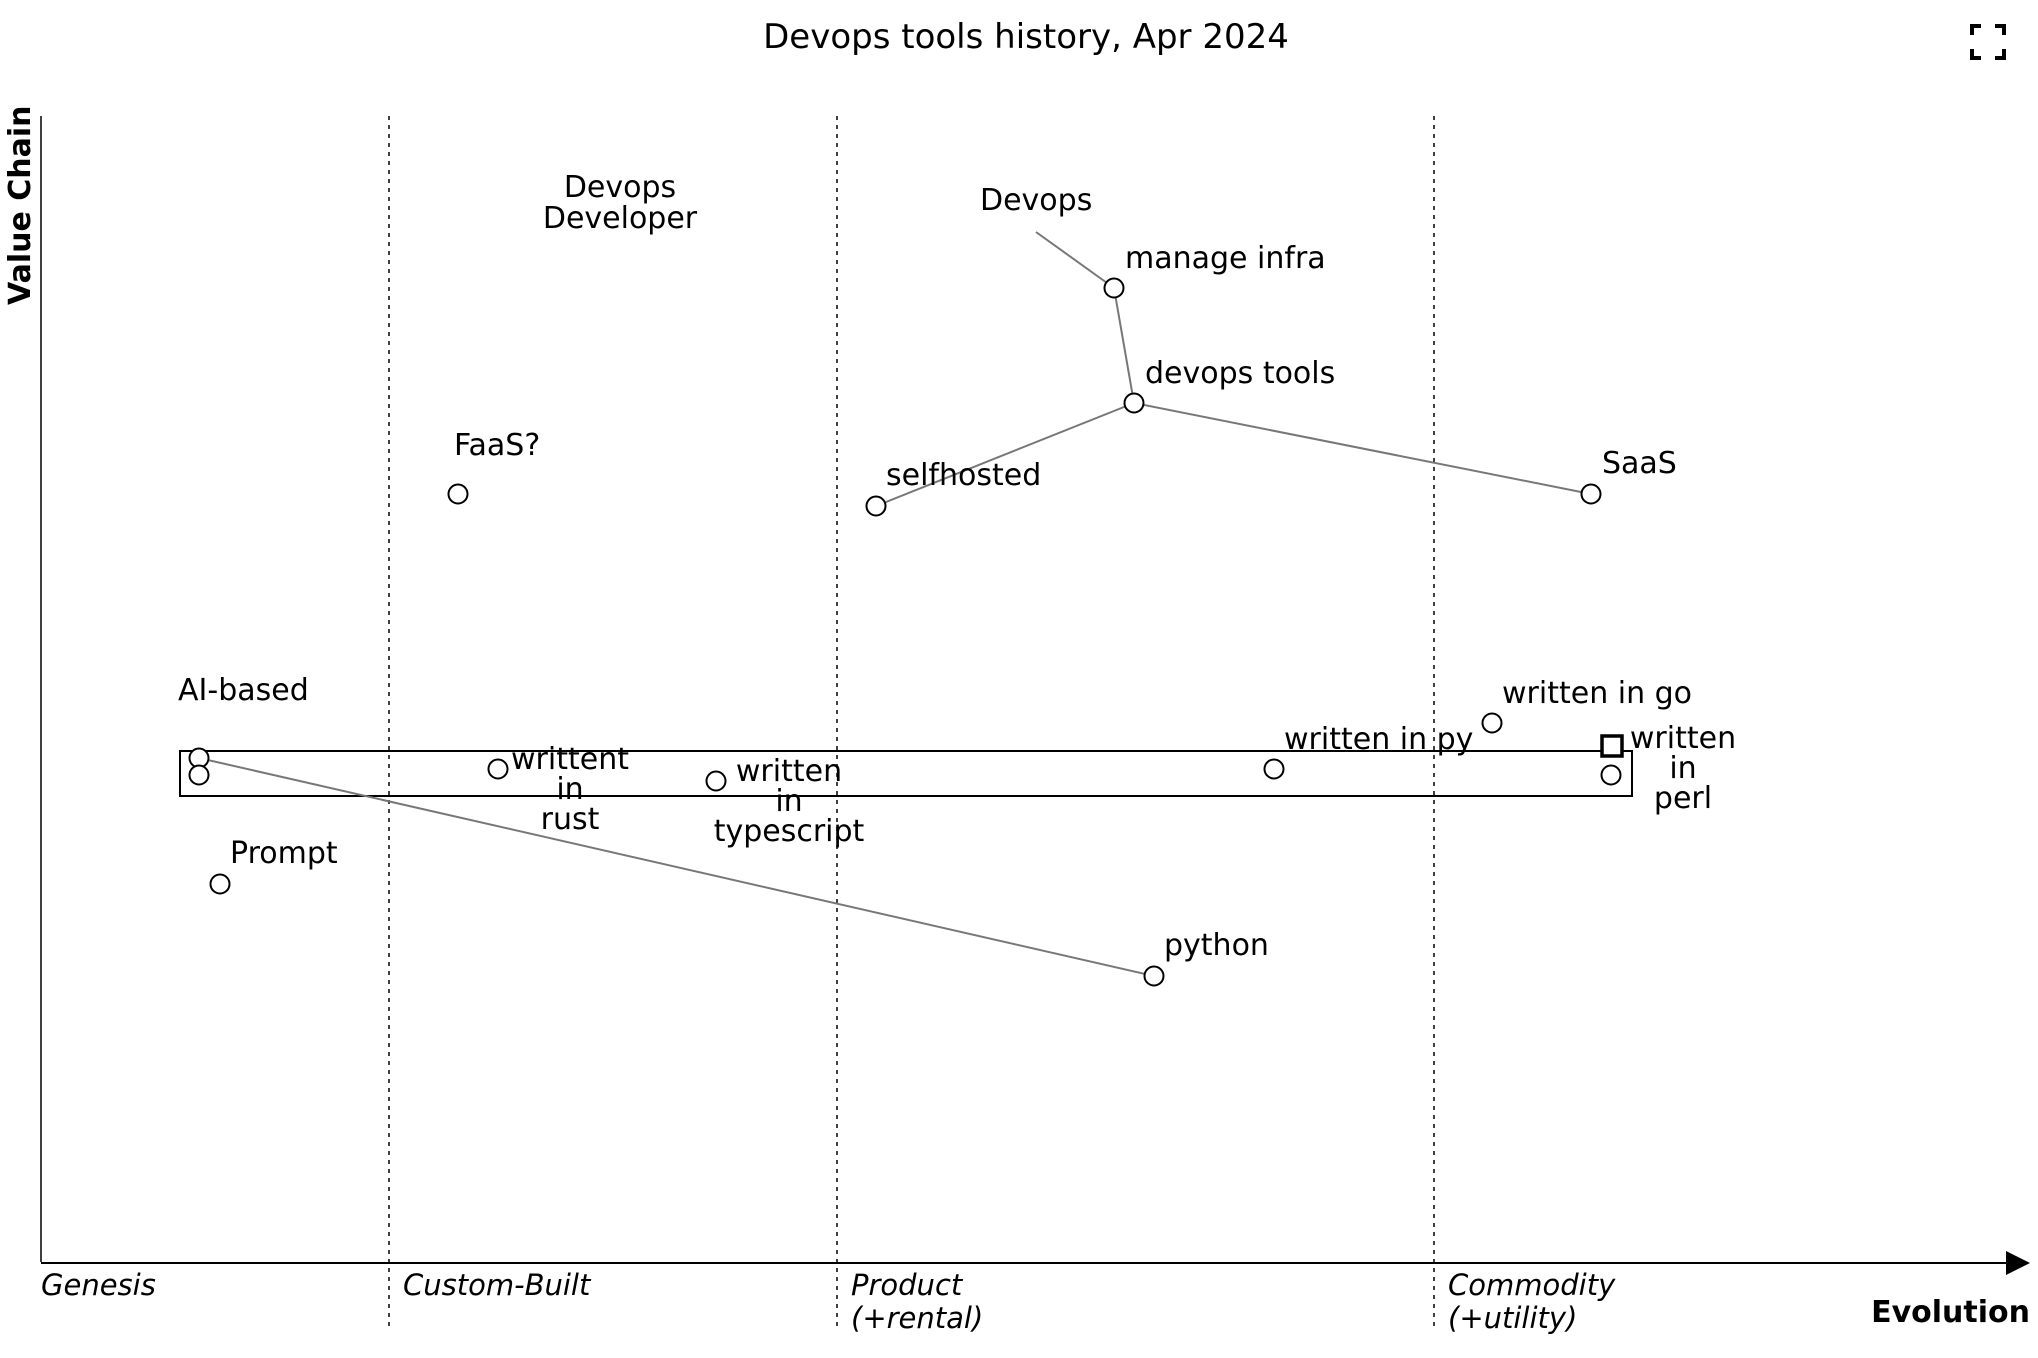 This screenshot has width=2038, height=1358. What do you see at coordinates (789, 801) in the screenshot?
I see `label-typescript: written in typescript` at bounding box center [789, 801].